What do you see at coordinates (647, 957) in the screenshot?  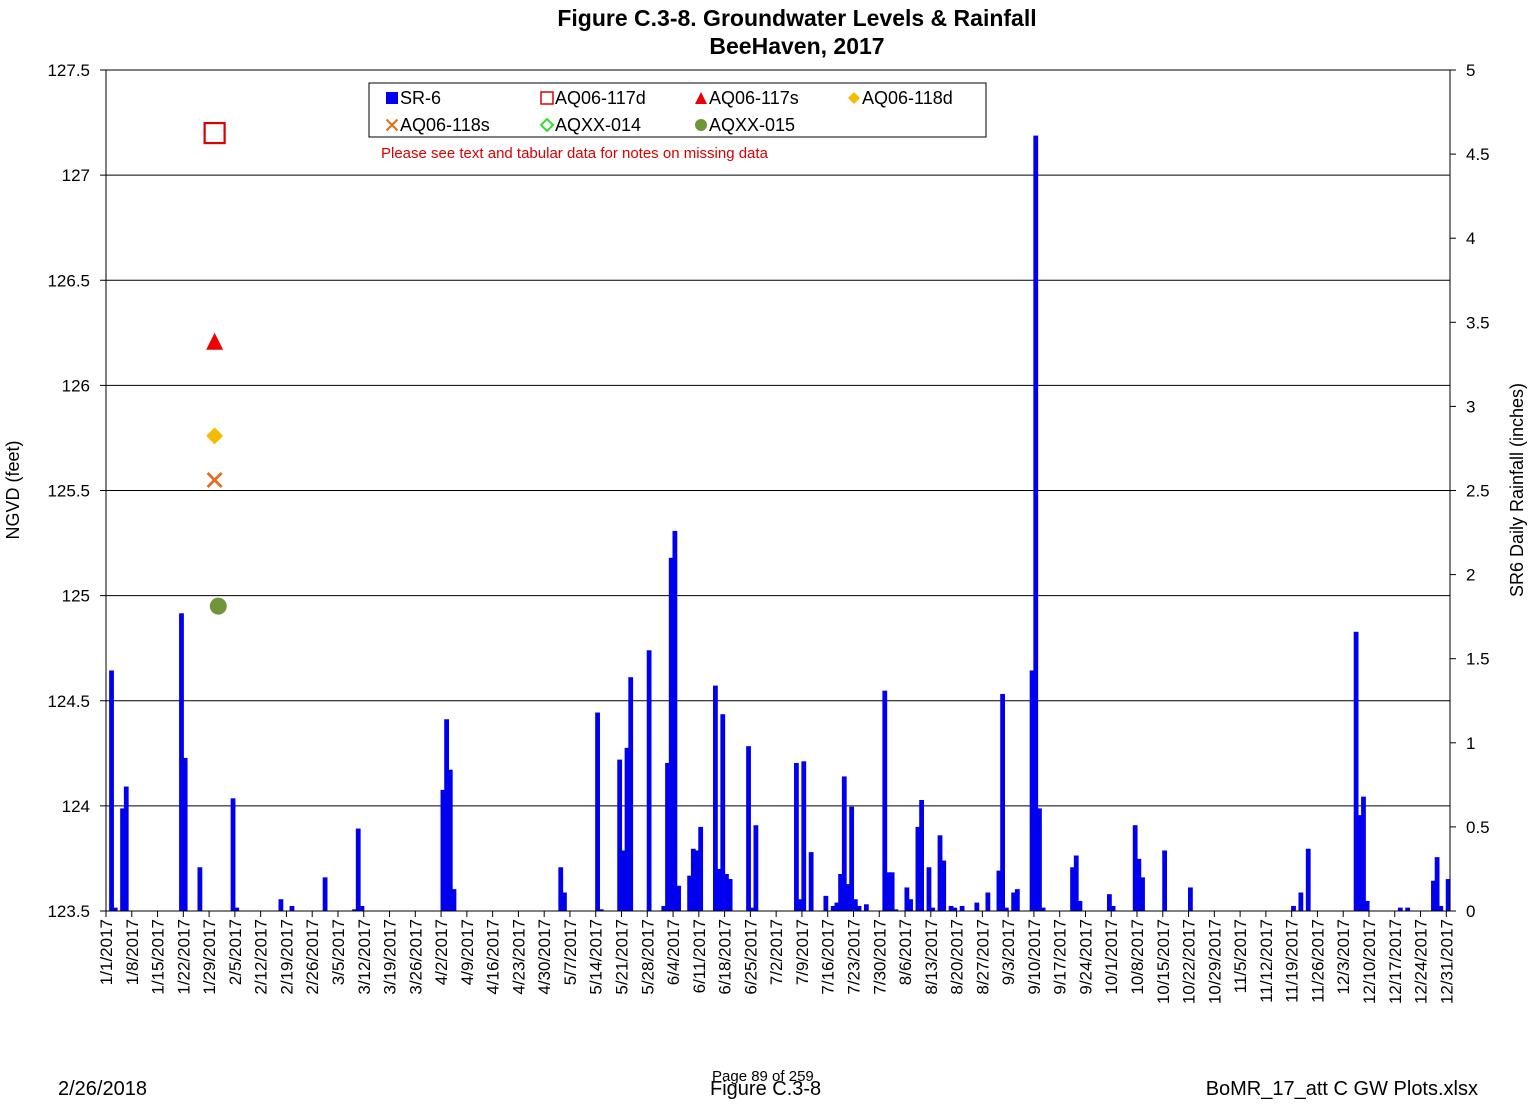 I see `x-tick-label: 5/28/2017` at bounding box center [647, 957].